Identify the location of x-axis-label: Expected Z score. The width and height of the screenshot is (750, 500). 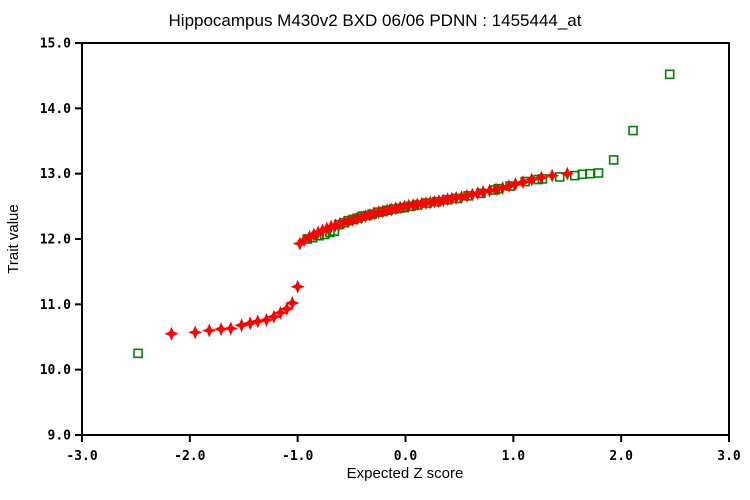
(405, 473).